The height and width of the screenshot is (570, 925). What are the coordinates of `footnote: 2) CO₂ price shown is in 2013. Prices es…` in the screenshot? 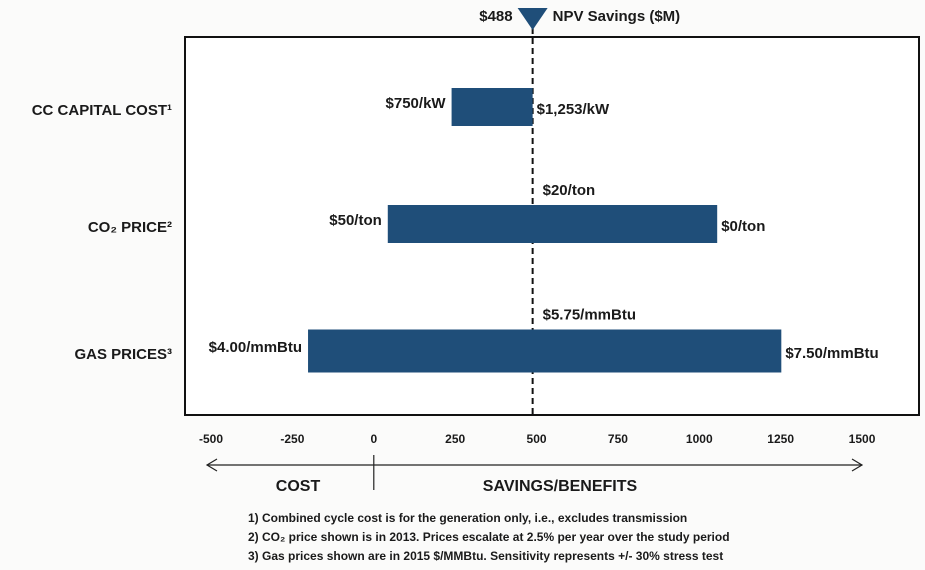 It's located at (489, 537).